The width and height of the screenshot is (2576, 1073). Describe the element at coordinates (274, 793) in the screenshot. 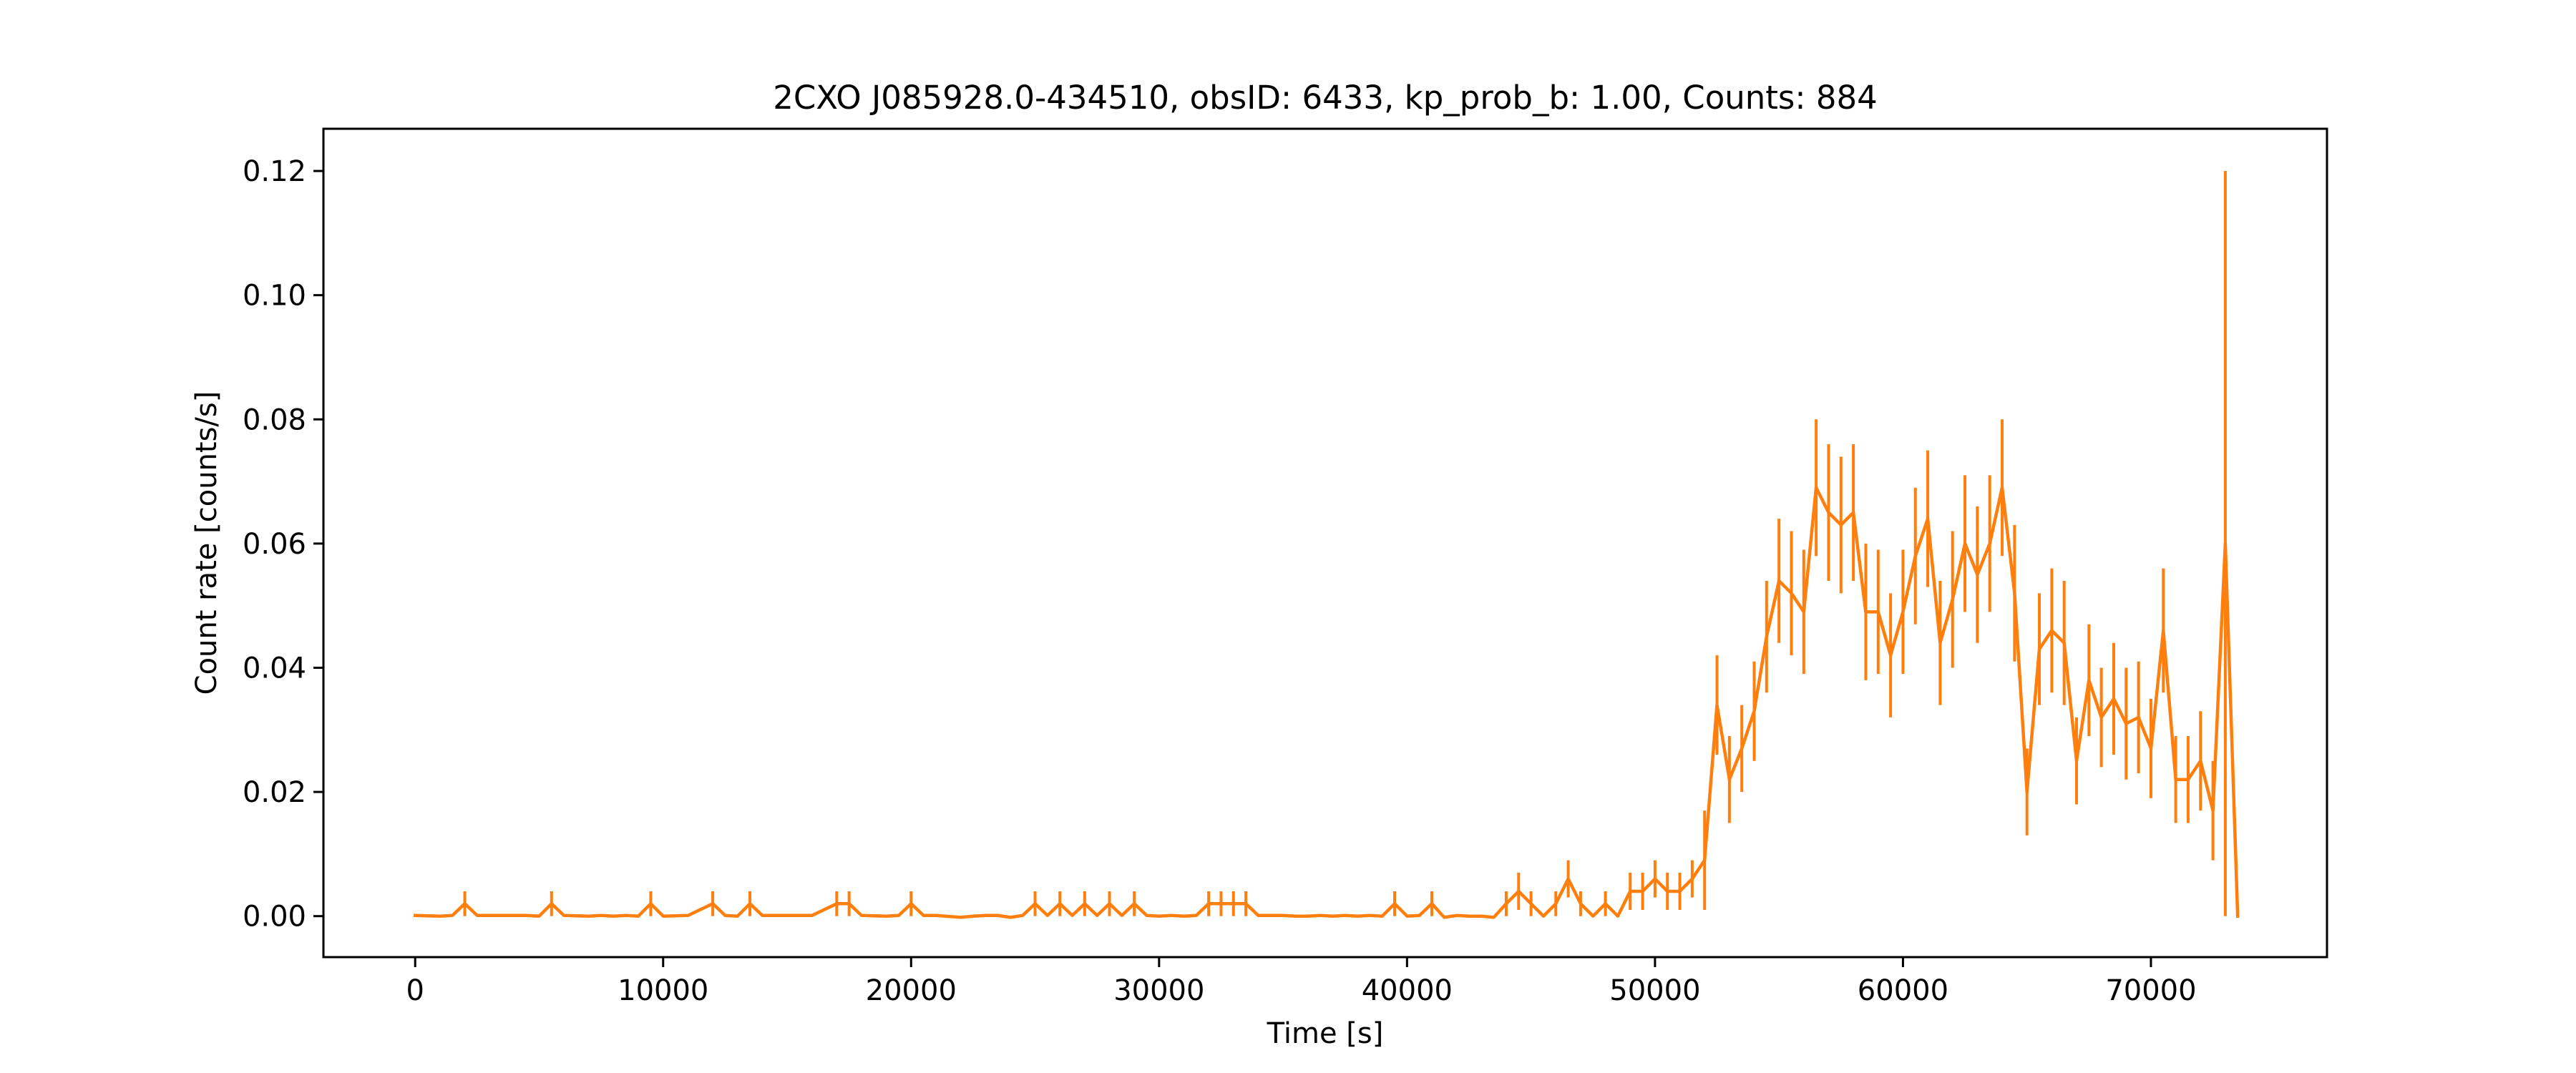

I see `y-tick-label: 0.02` at that location.